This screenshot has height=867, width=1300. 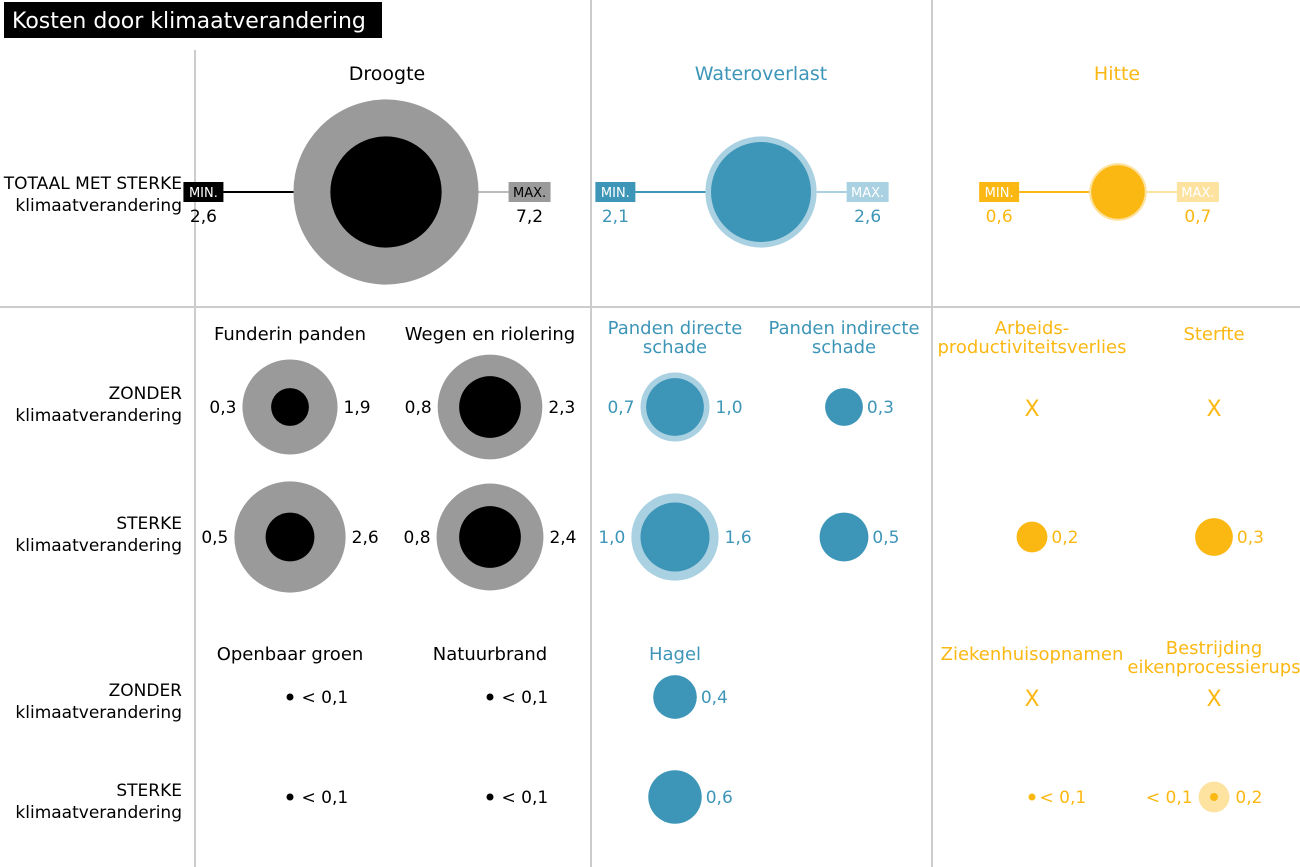 What do you see at coordinates (1213, 699) in the screenshot?
I see `no-data-mark-10-zonder: X` at bounding box center [1213, 699].